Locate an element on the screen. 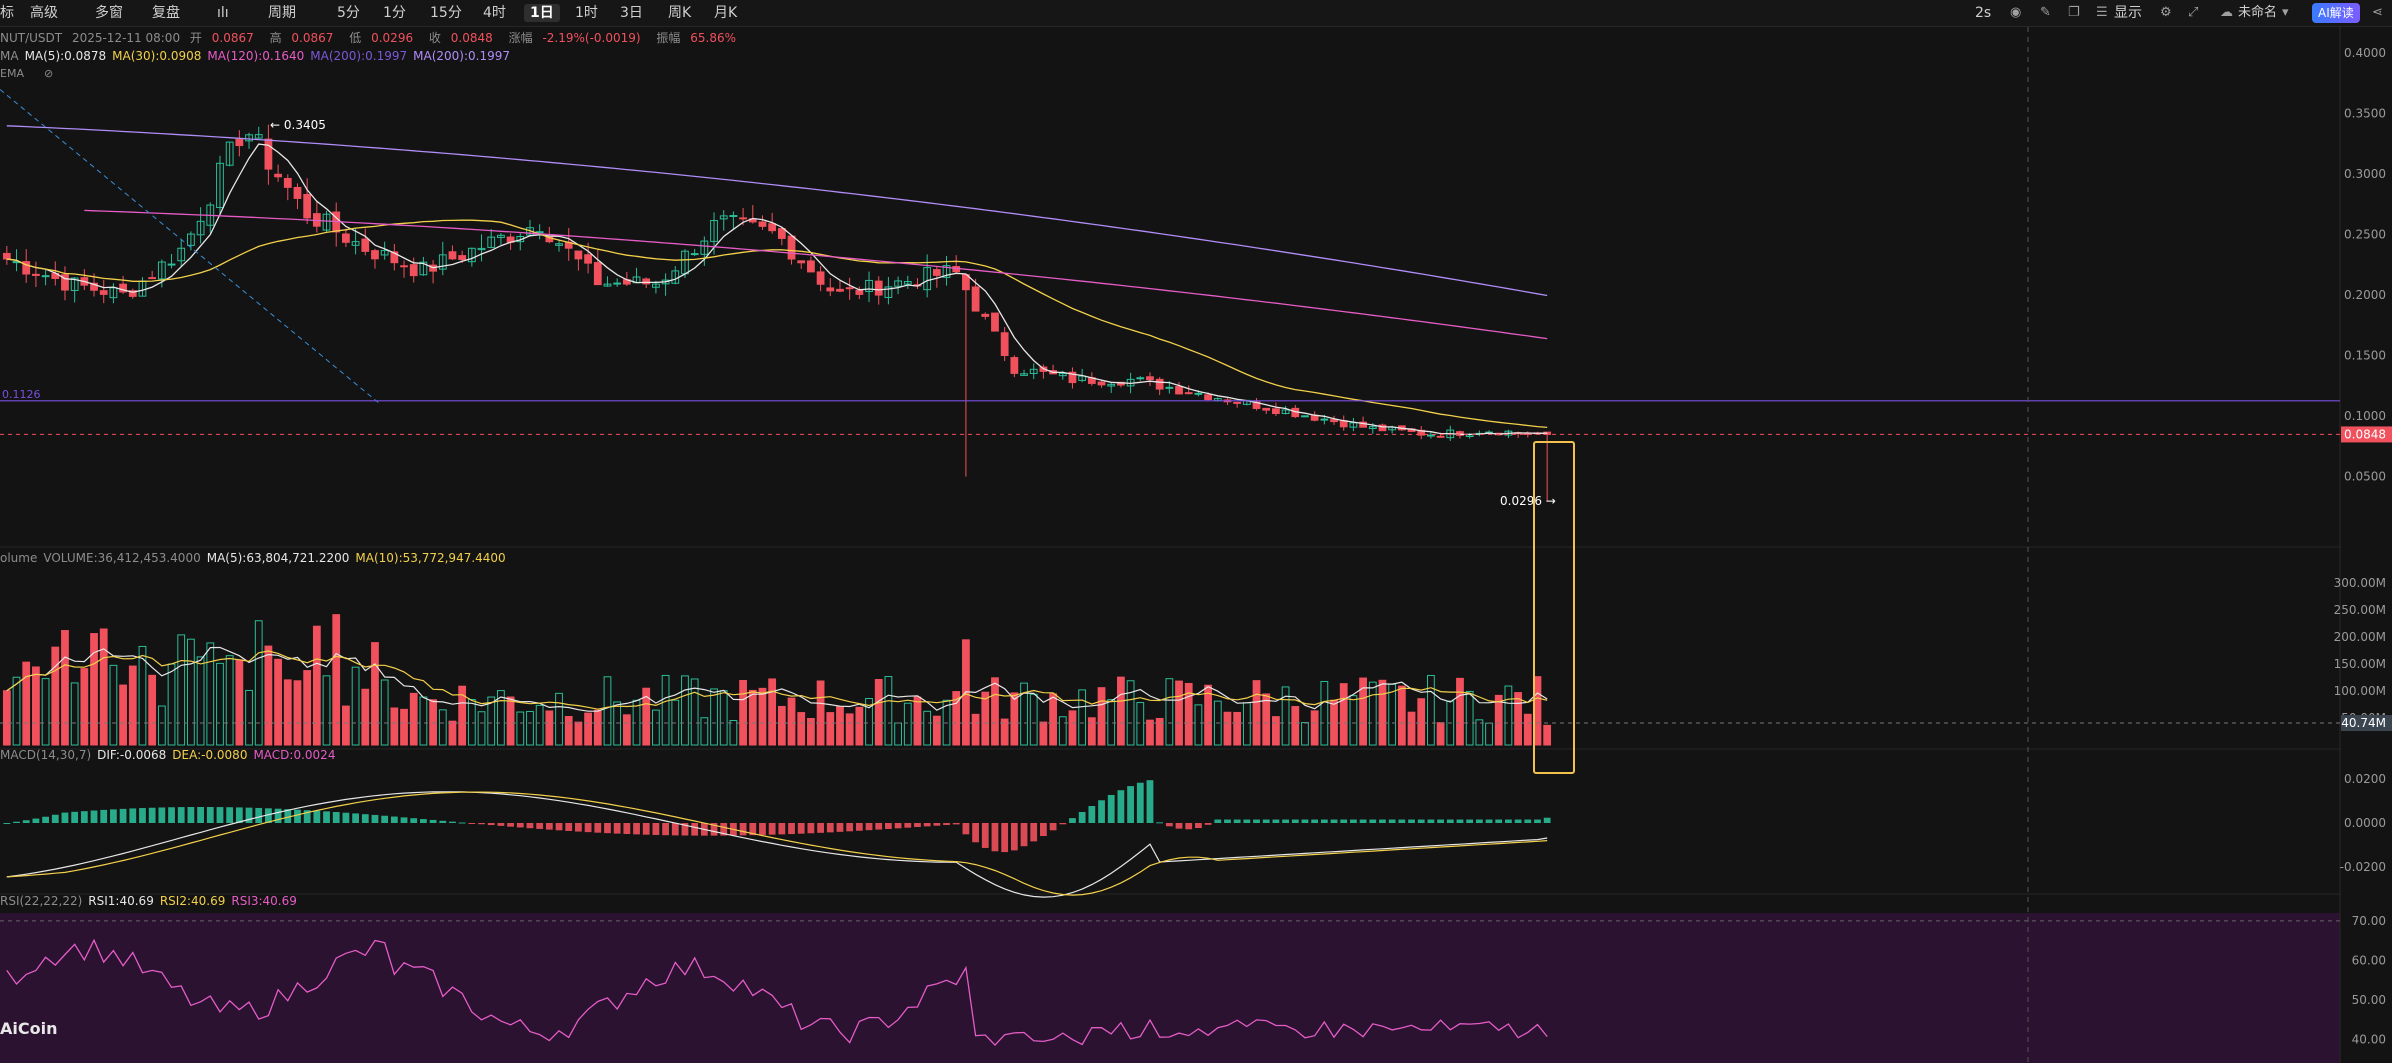  ma120-line is located at coordinates (816, 274).